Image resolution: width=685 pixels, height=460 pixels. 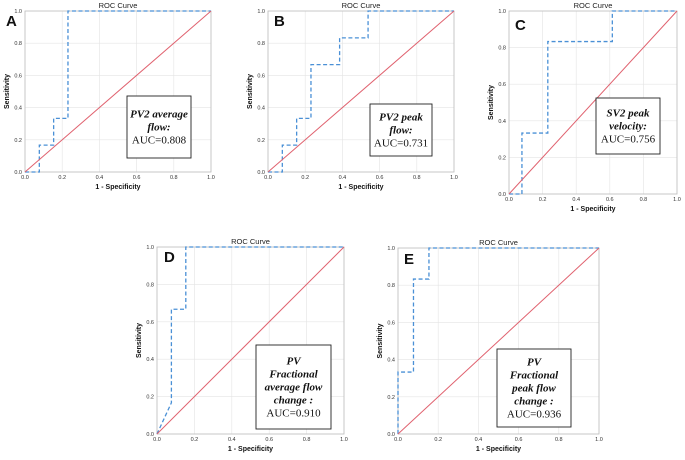 I want to click on annotation-title-line: peak flow, so click(x=533, y=389).